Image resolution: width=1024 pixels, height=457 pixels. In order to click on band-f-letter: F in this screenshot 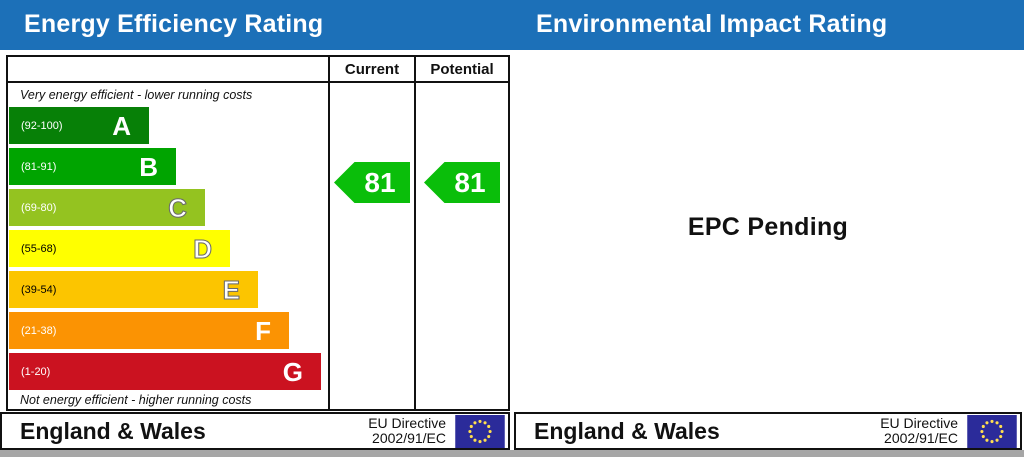, I will do `click(263, 330)`.